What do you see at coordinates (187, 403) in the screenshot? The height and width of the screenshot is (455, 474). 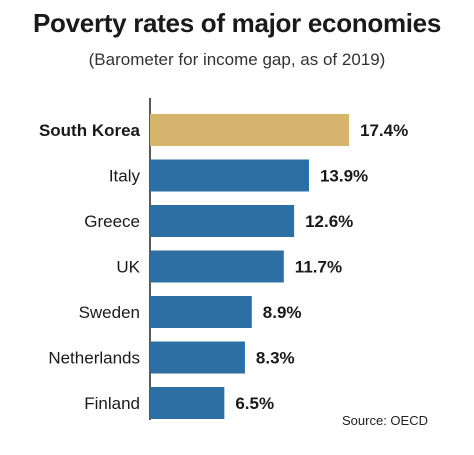 I see `bar-finland` at bounding box center [187, 403].